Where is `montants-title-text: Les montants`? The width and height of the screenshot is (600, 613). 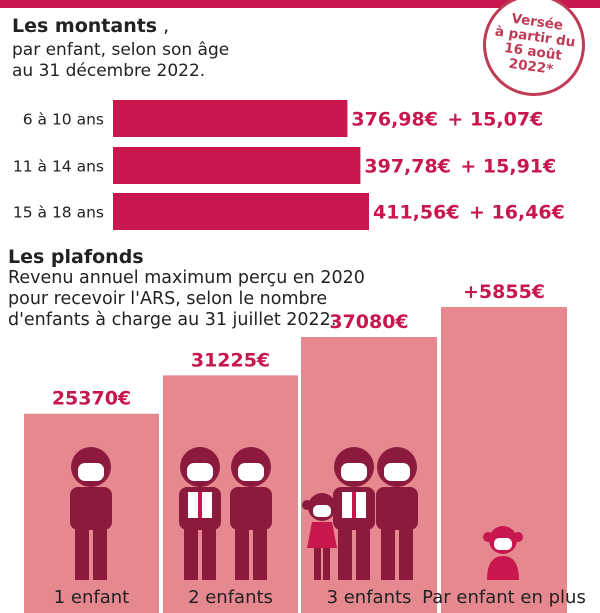
montants-title-text: Les montants is located at coordinates (85, 26).